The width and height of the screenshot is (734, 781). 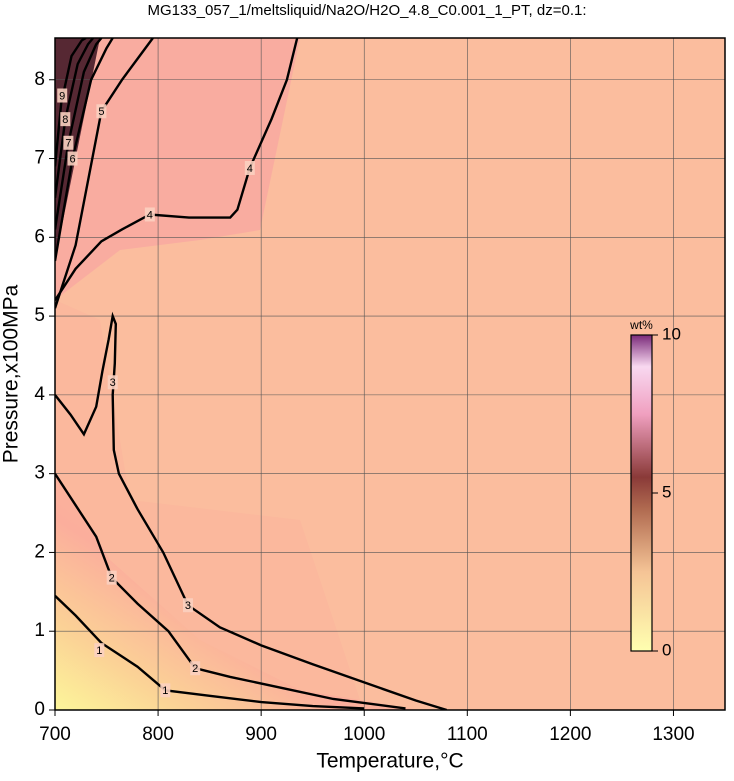 I want to click on y-axis-label: Pressure,x100MPa, so click(x=11, y=373).